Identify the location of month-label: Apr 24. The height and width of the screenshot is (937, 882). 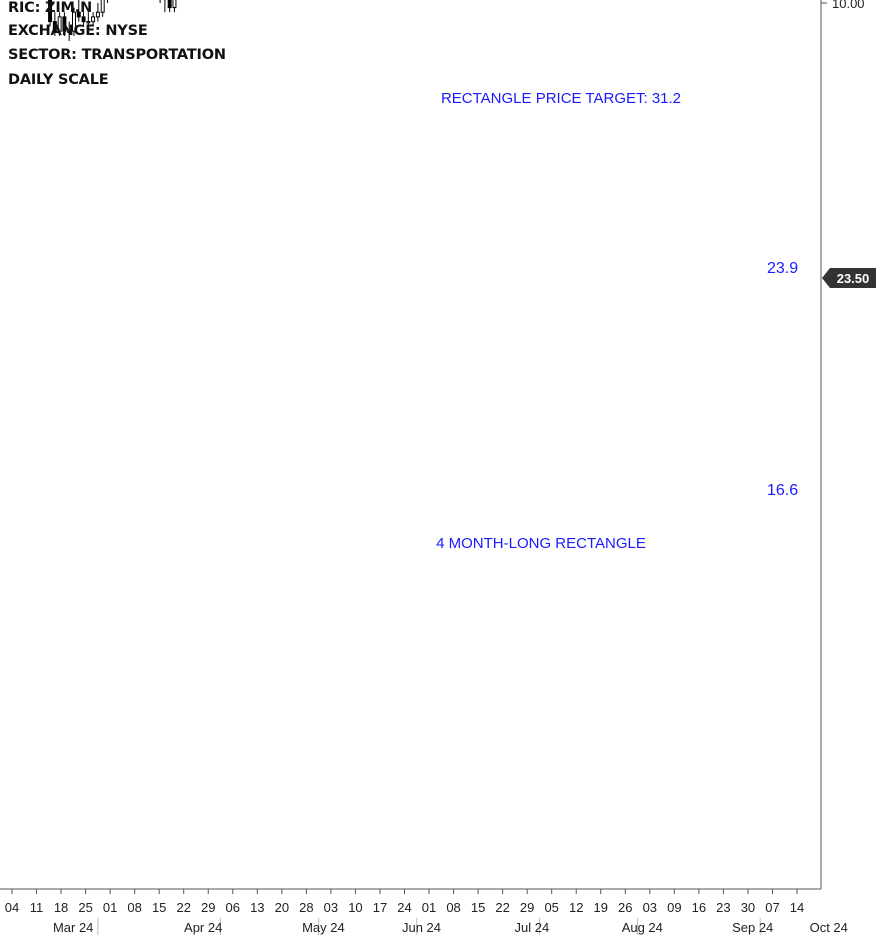
(203, 927).